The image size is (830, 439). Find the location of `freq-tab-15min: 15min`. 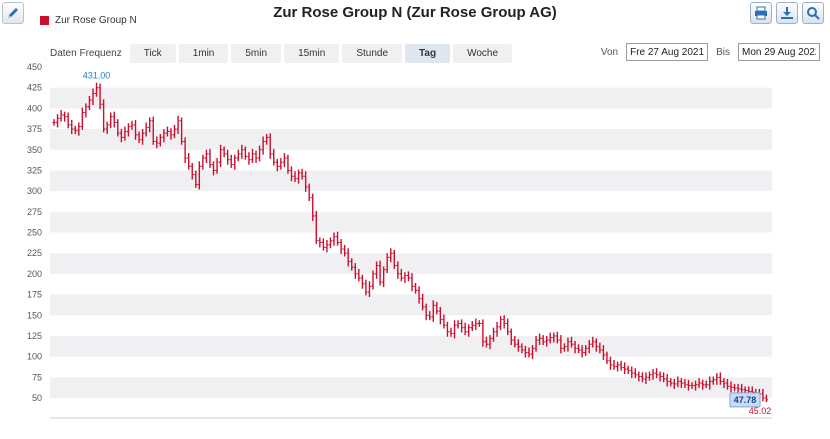

freq-tab-15min: 15min is located at coordinates (312, 53).